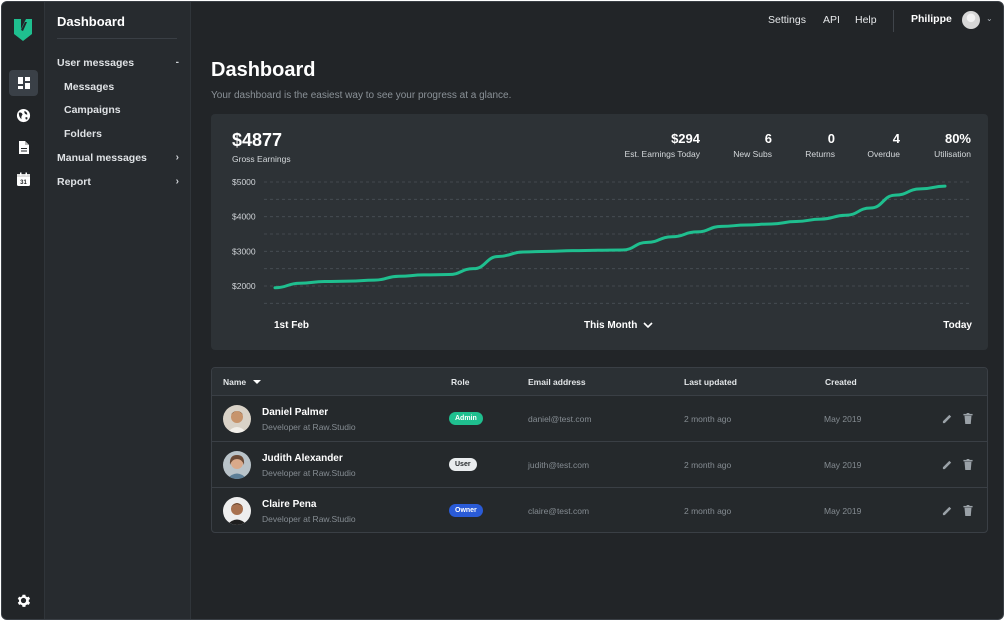  Describe the element at coordinates (292, 325) in the screenshot. I see `chart-start-label: 1st Feb` at that location.